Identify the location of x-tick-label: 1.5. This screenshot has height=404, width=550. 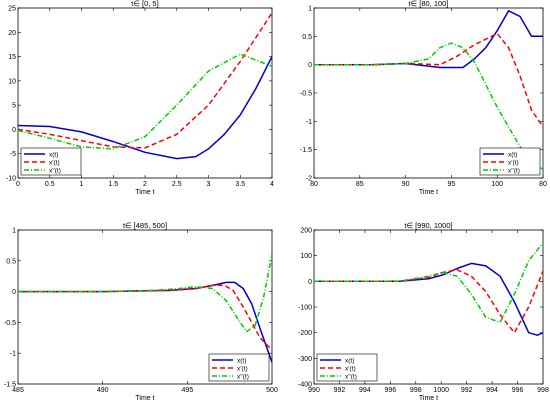
(113, 184).